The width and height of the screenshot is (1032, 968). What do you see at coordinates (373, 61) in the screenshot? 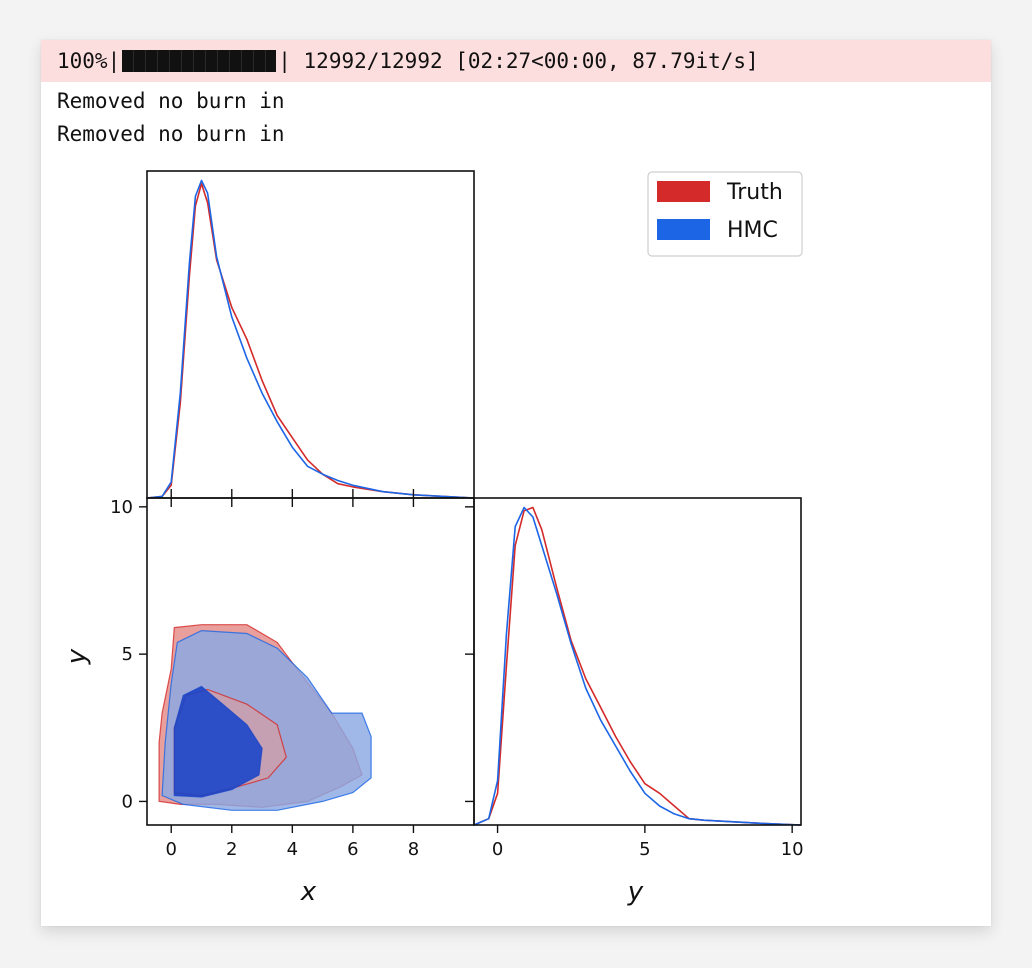
I see `progress-count: 12992/12992` at bounding box center [373, 61].